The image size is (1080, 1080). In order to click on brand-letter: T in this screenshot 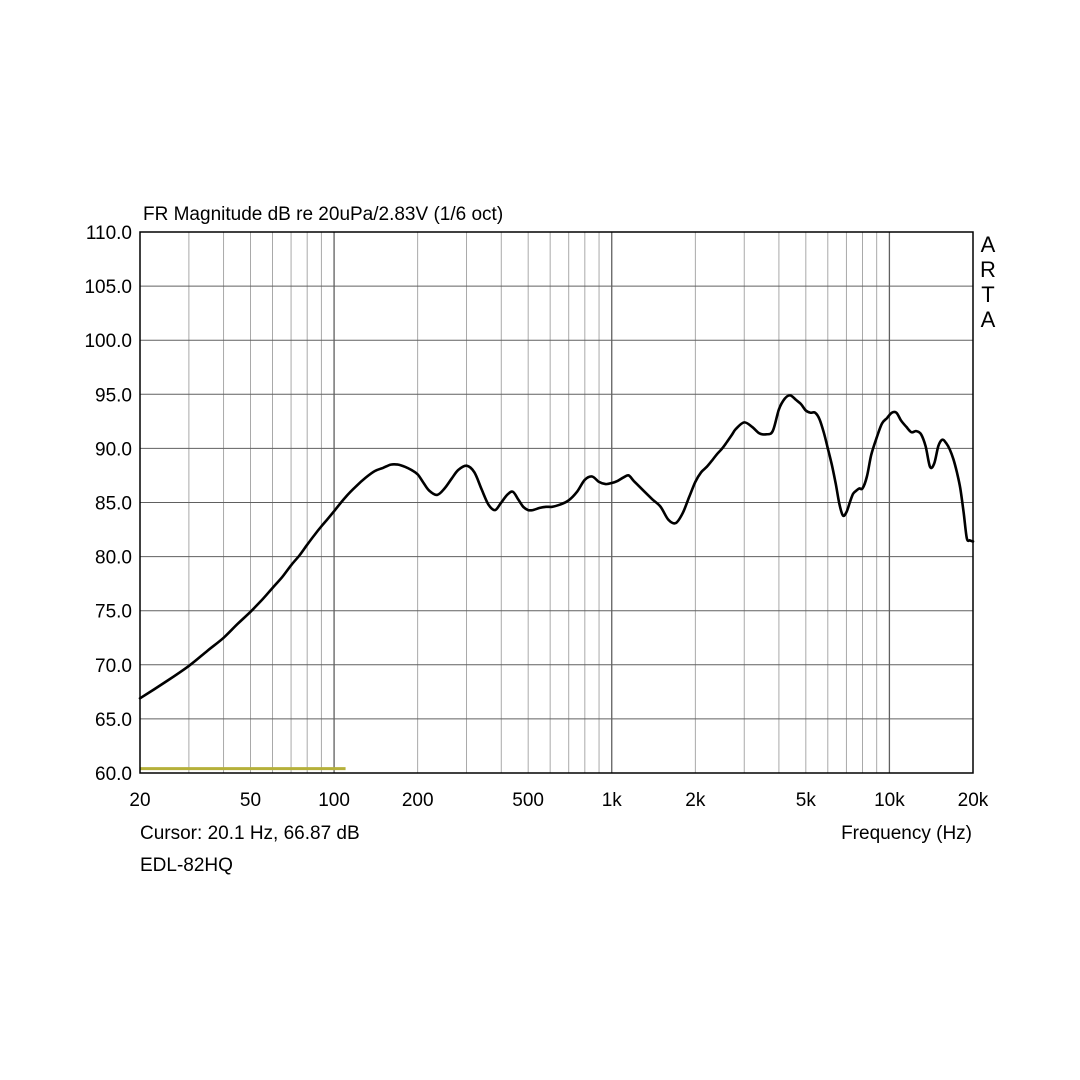, I will do `click(987, 294)`.